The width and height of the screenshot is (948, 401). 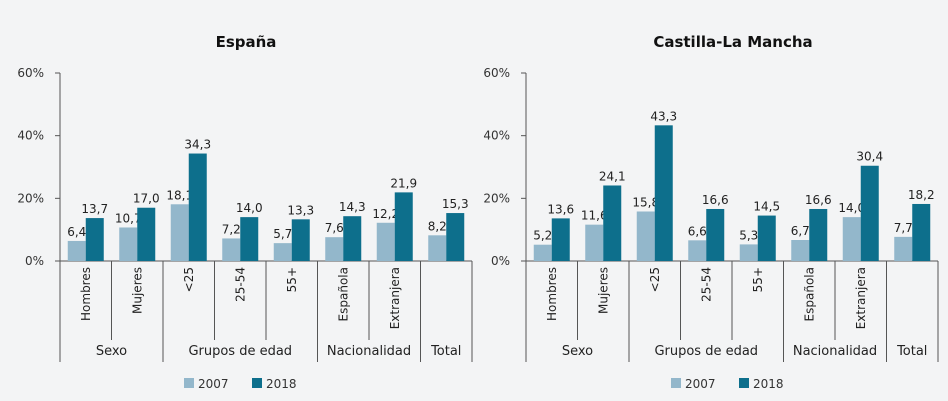 I want to click on data-label: 6,7, so click(x=800, y=231).